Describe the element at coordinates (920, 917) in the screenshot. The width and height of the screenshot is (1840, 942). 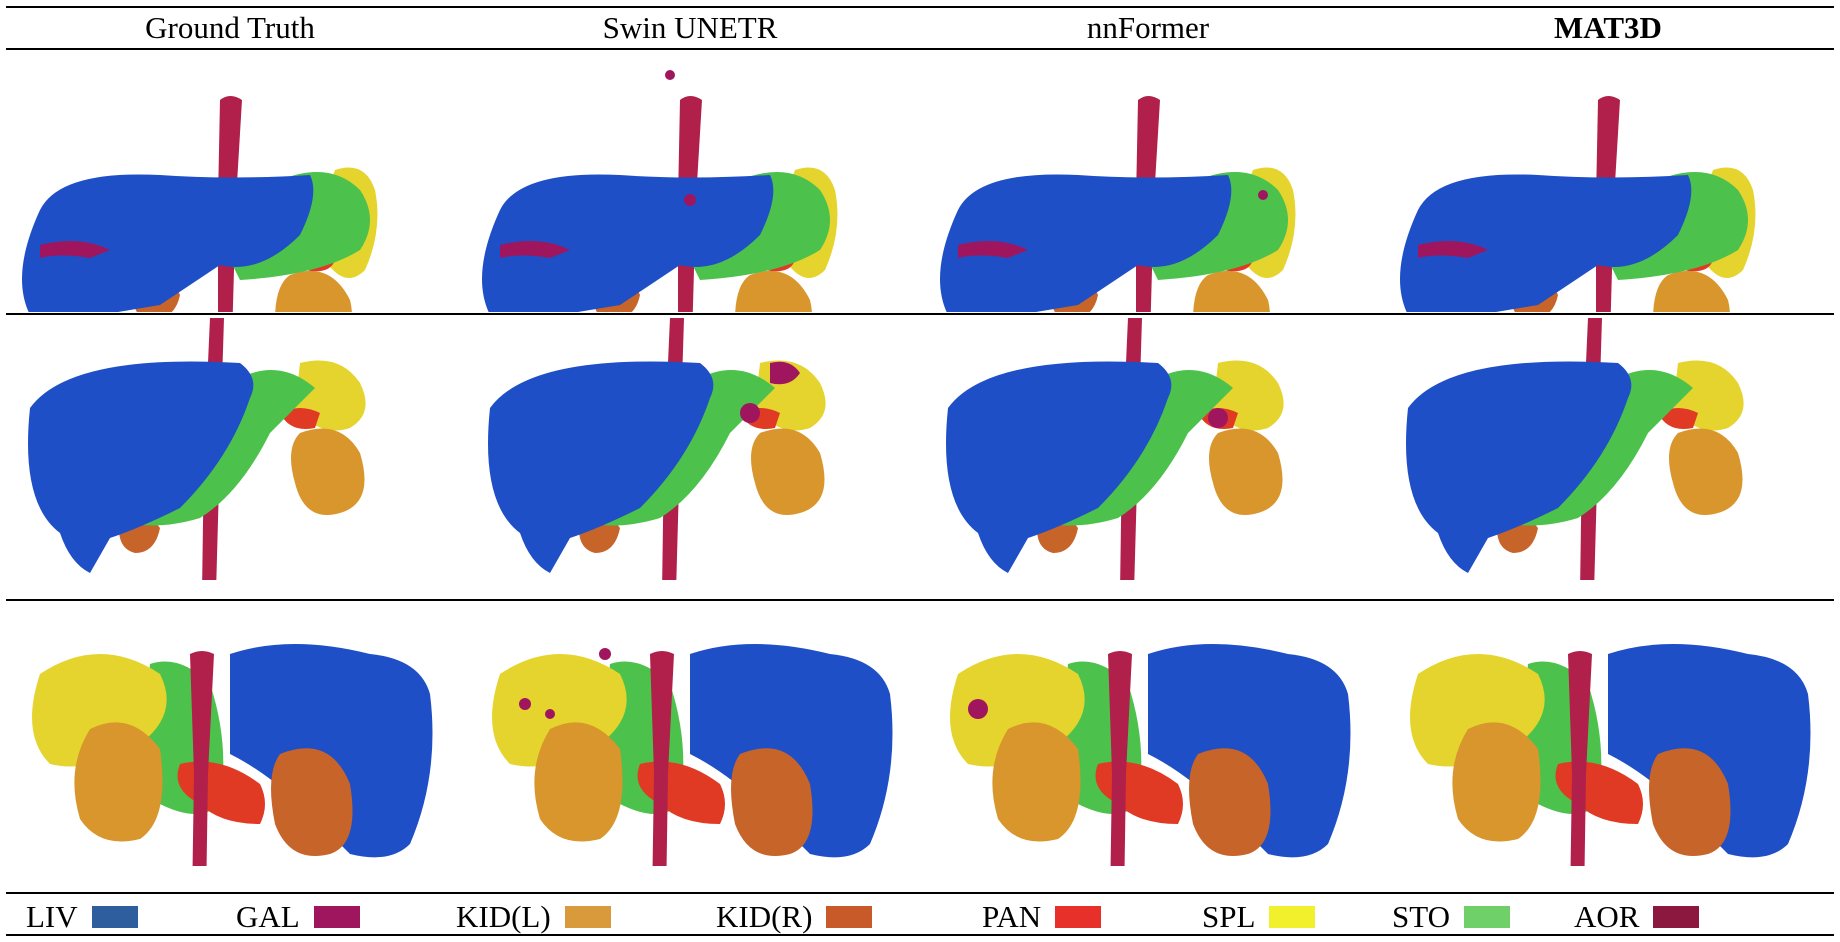
I see `organ-legend: LIV GAL KID(L) KID(R) PAN SPL STO AOR` at that location.